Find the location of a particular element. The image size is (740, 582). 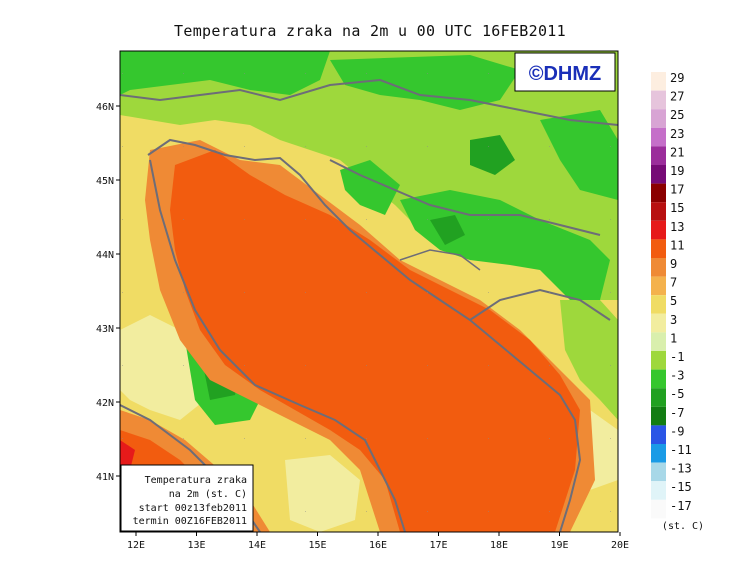

colorbar-label: 5 is located at coordinates (673, 301).